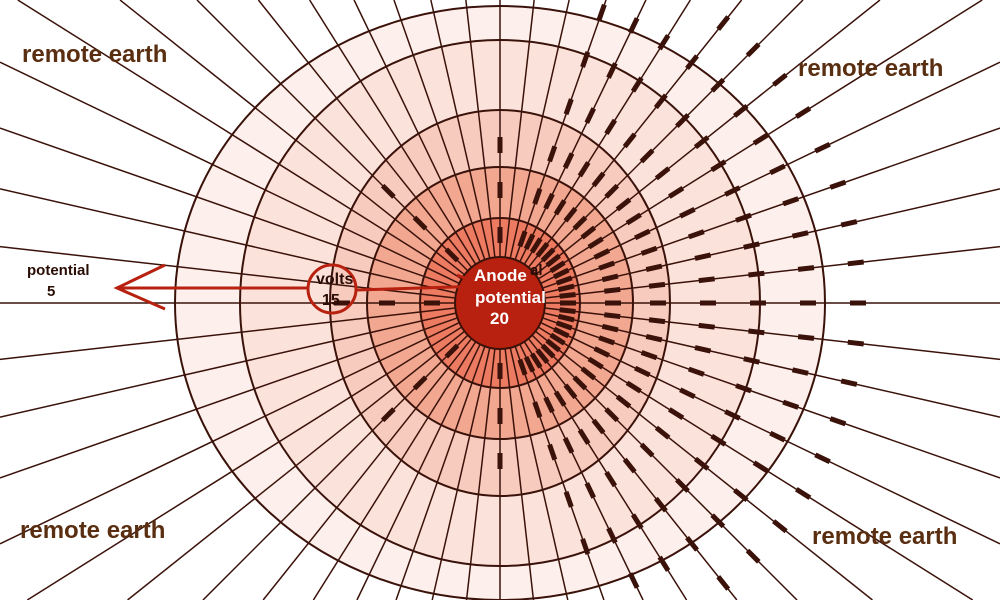  I want to click on anode-label: Anode, so click(500, 275).